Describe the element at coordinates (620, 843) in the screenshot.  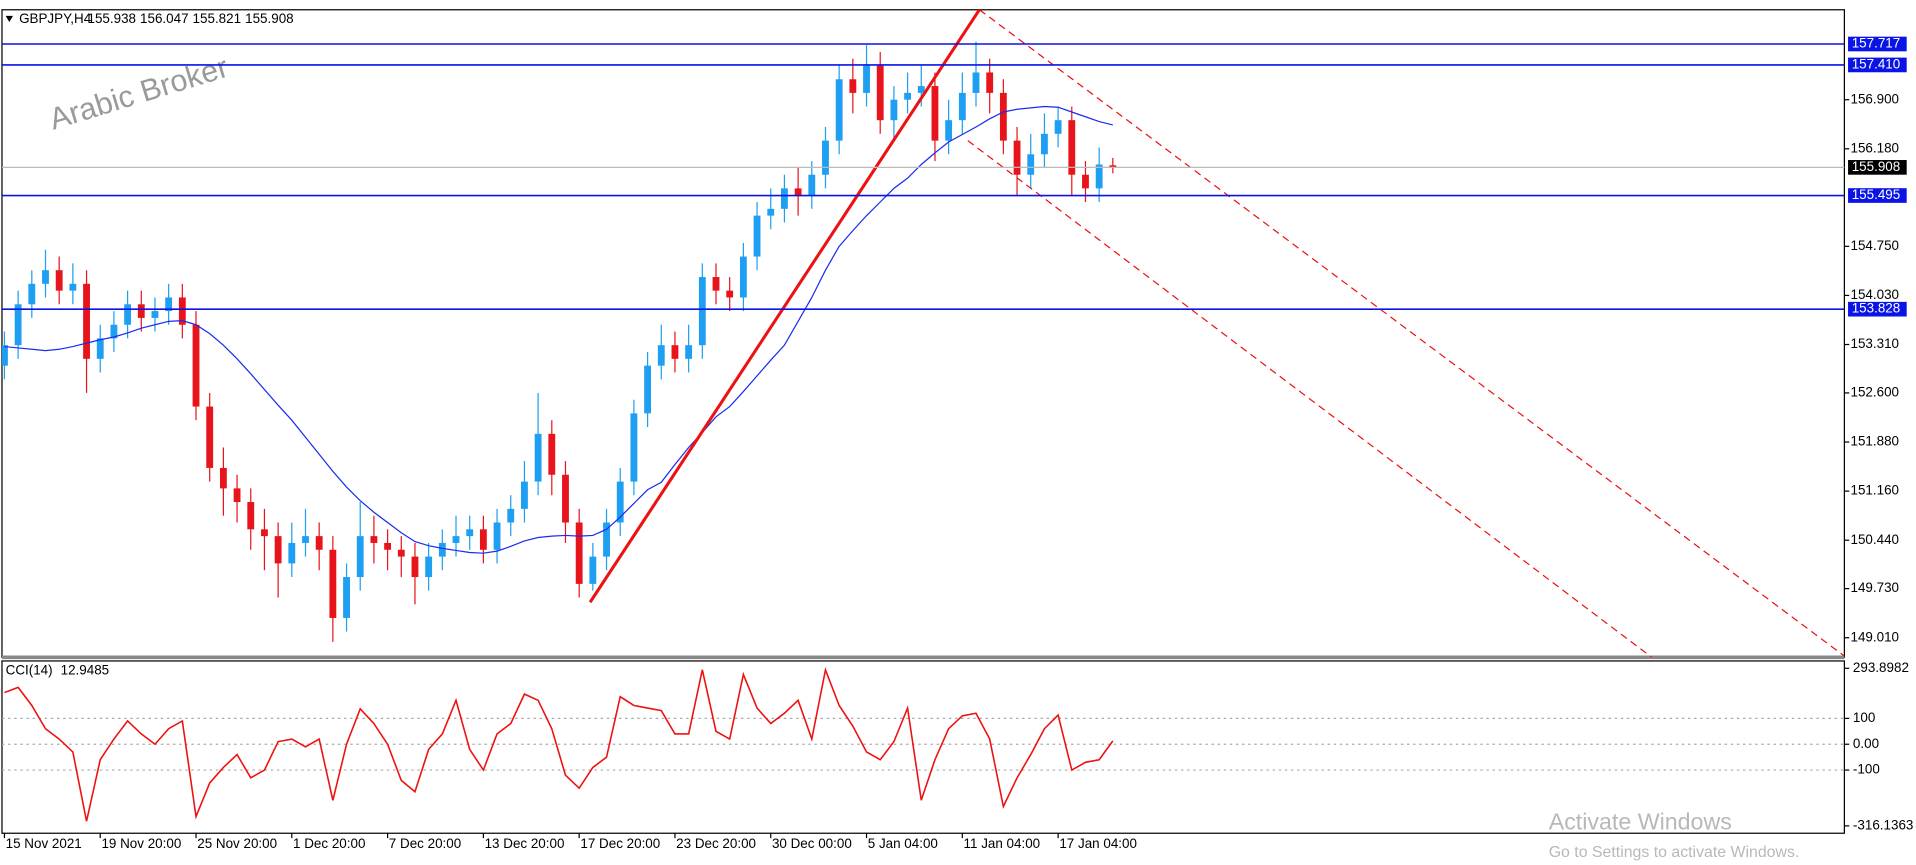
I see `x-tick-label: 17 Dec 20:00` at that location.